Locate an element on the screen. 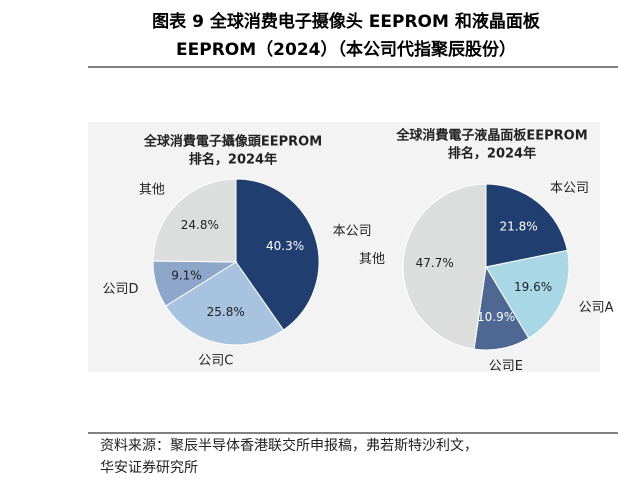 Image resolution: width=618 pixels, height=493 pixels. chart-title: 全球消費電子攝像頭EEPROM is located at coordinates (232, 142).